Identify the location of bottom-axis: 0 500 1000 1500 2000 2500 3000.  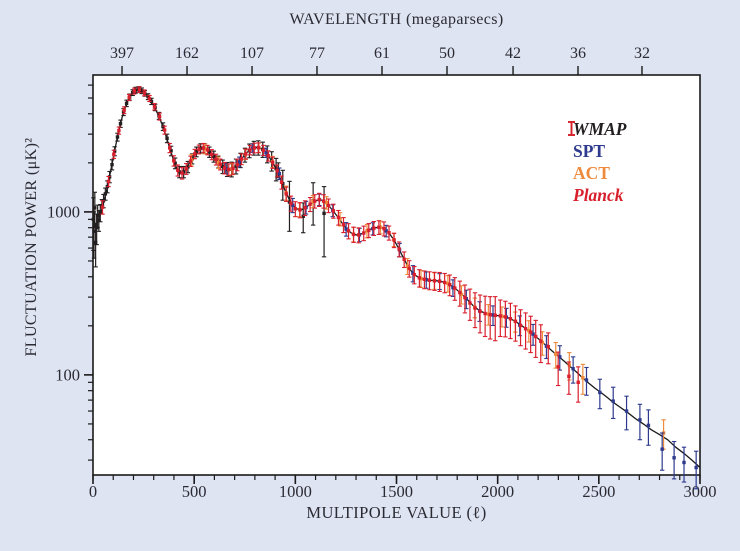
(403, 488).